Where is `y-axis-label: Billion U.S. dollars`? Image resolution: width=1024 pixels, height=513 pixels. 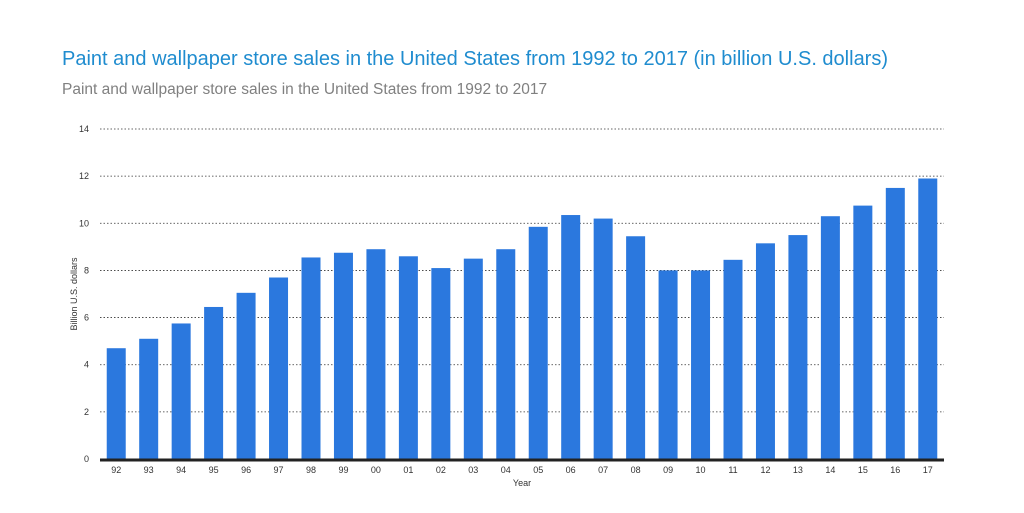
y-axis-label: Billion U.S. dollars is located at coordinates (74, 294).